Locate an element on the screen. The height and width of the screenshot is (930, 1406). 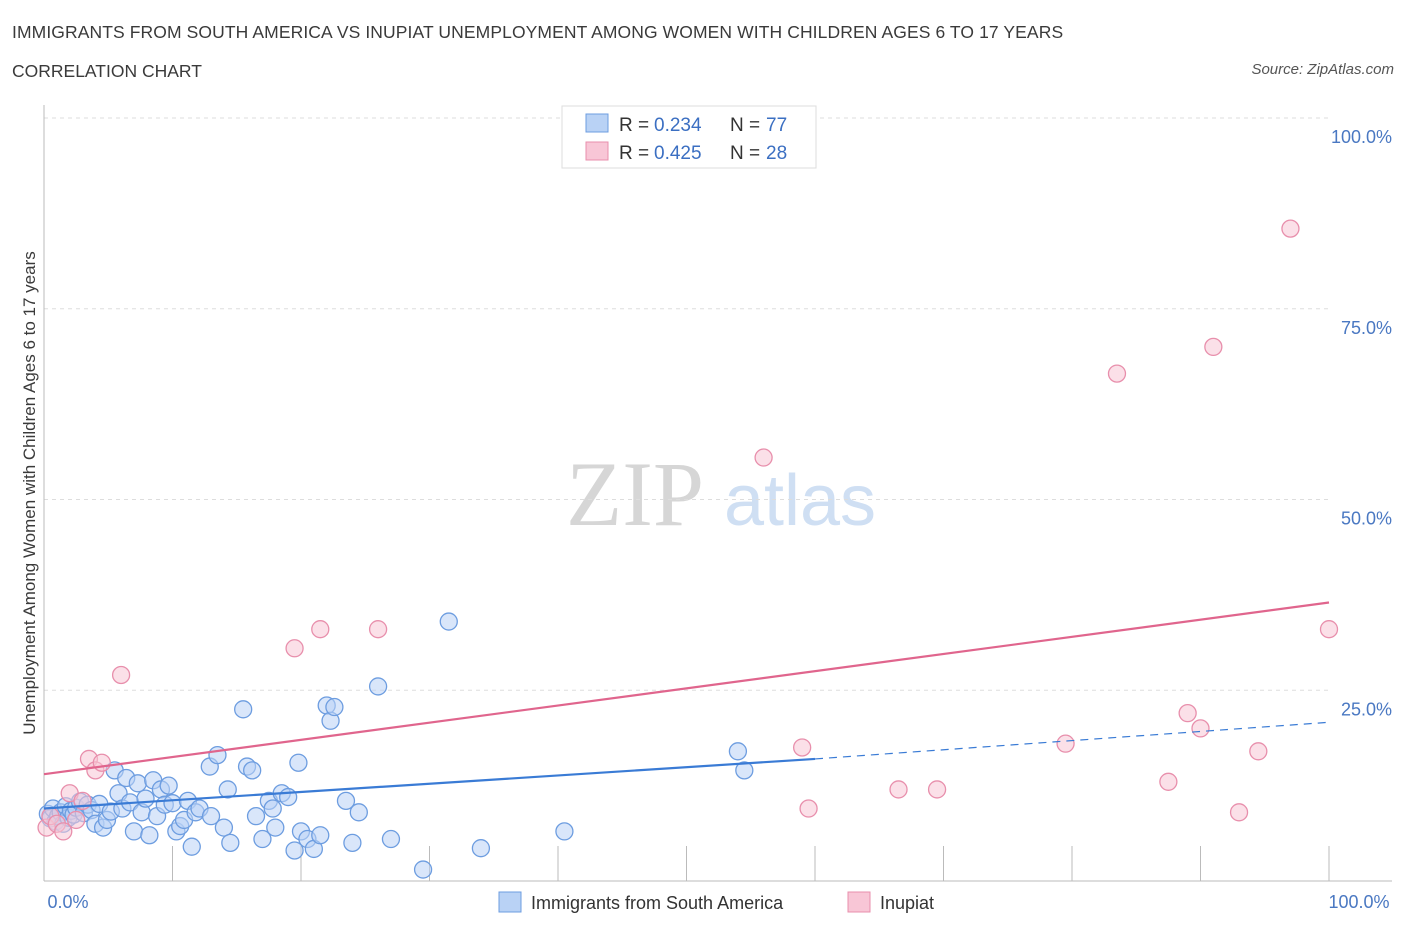
series-blue-points is located at coordinates (396, 745).